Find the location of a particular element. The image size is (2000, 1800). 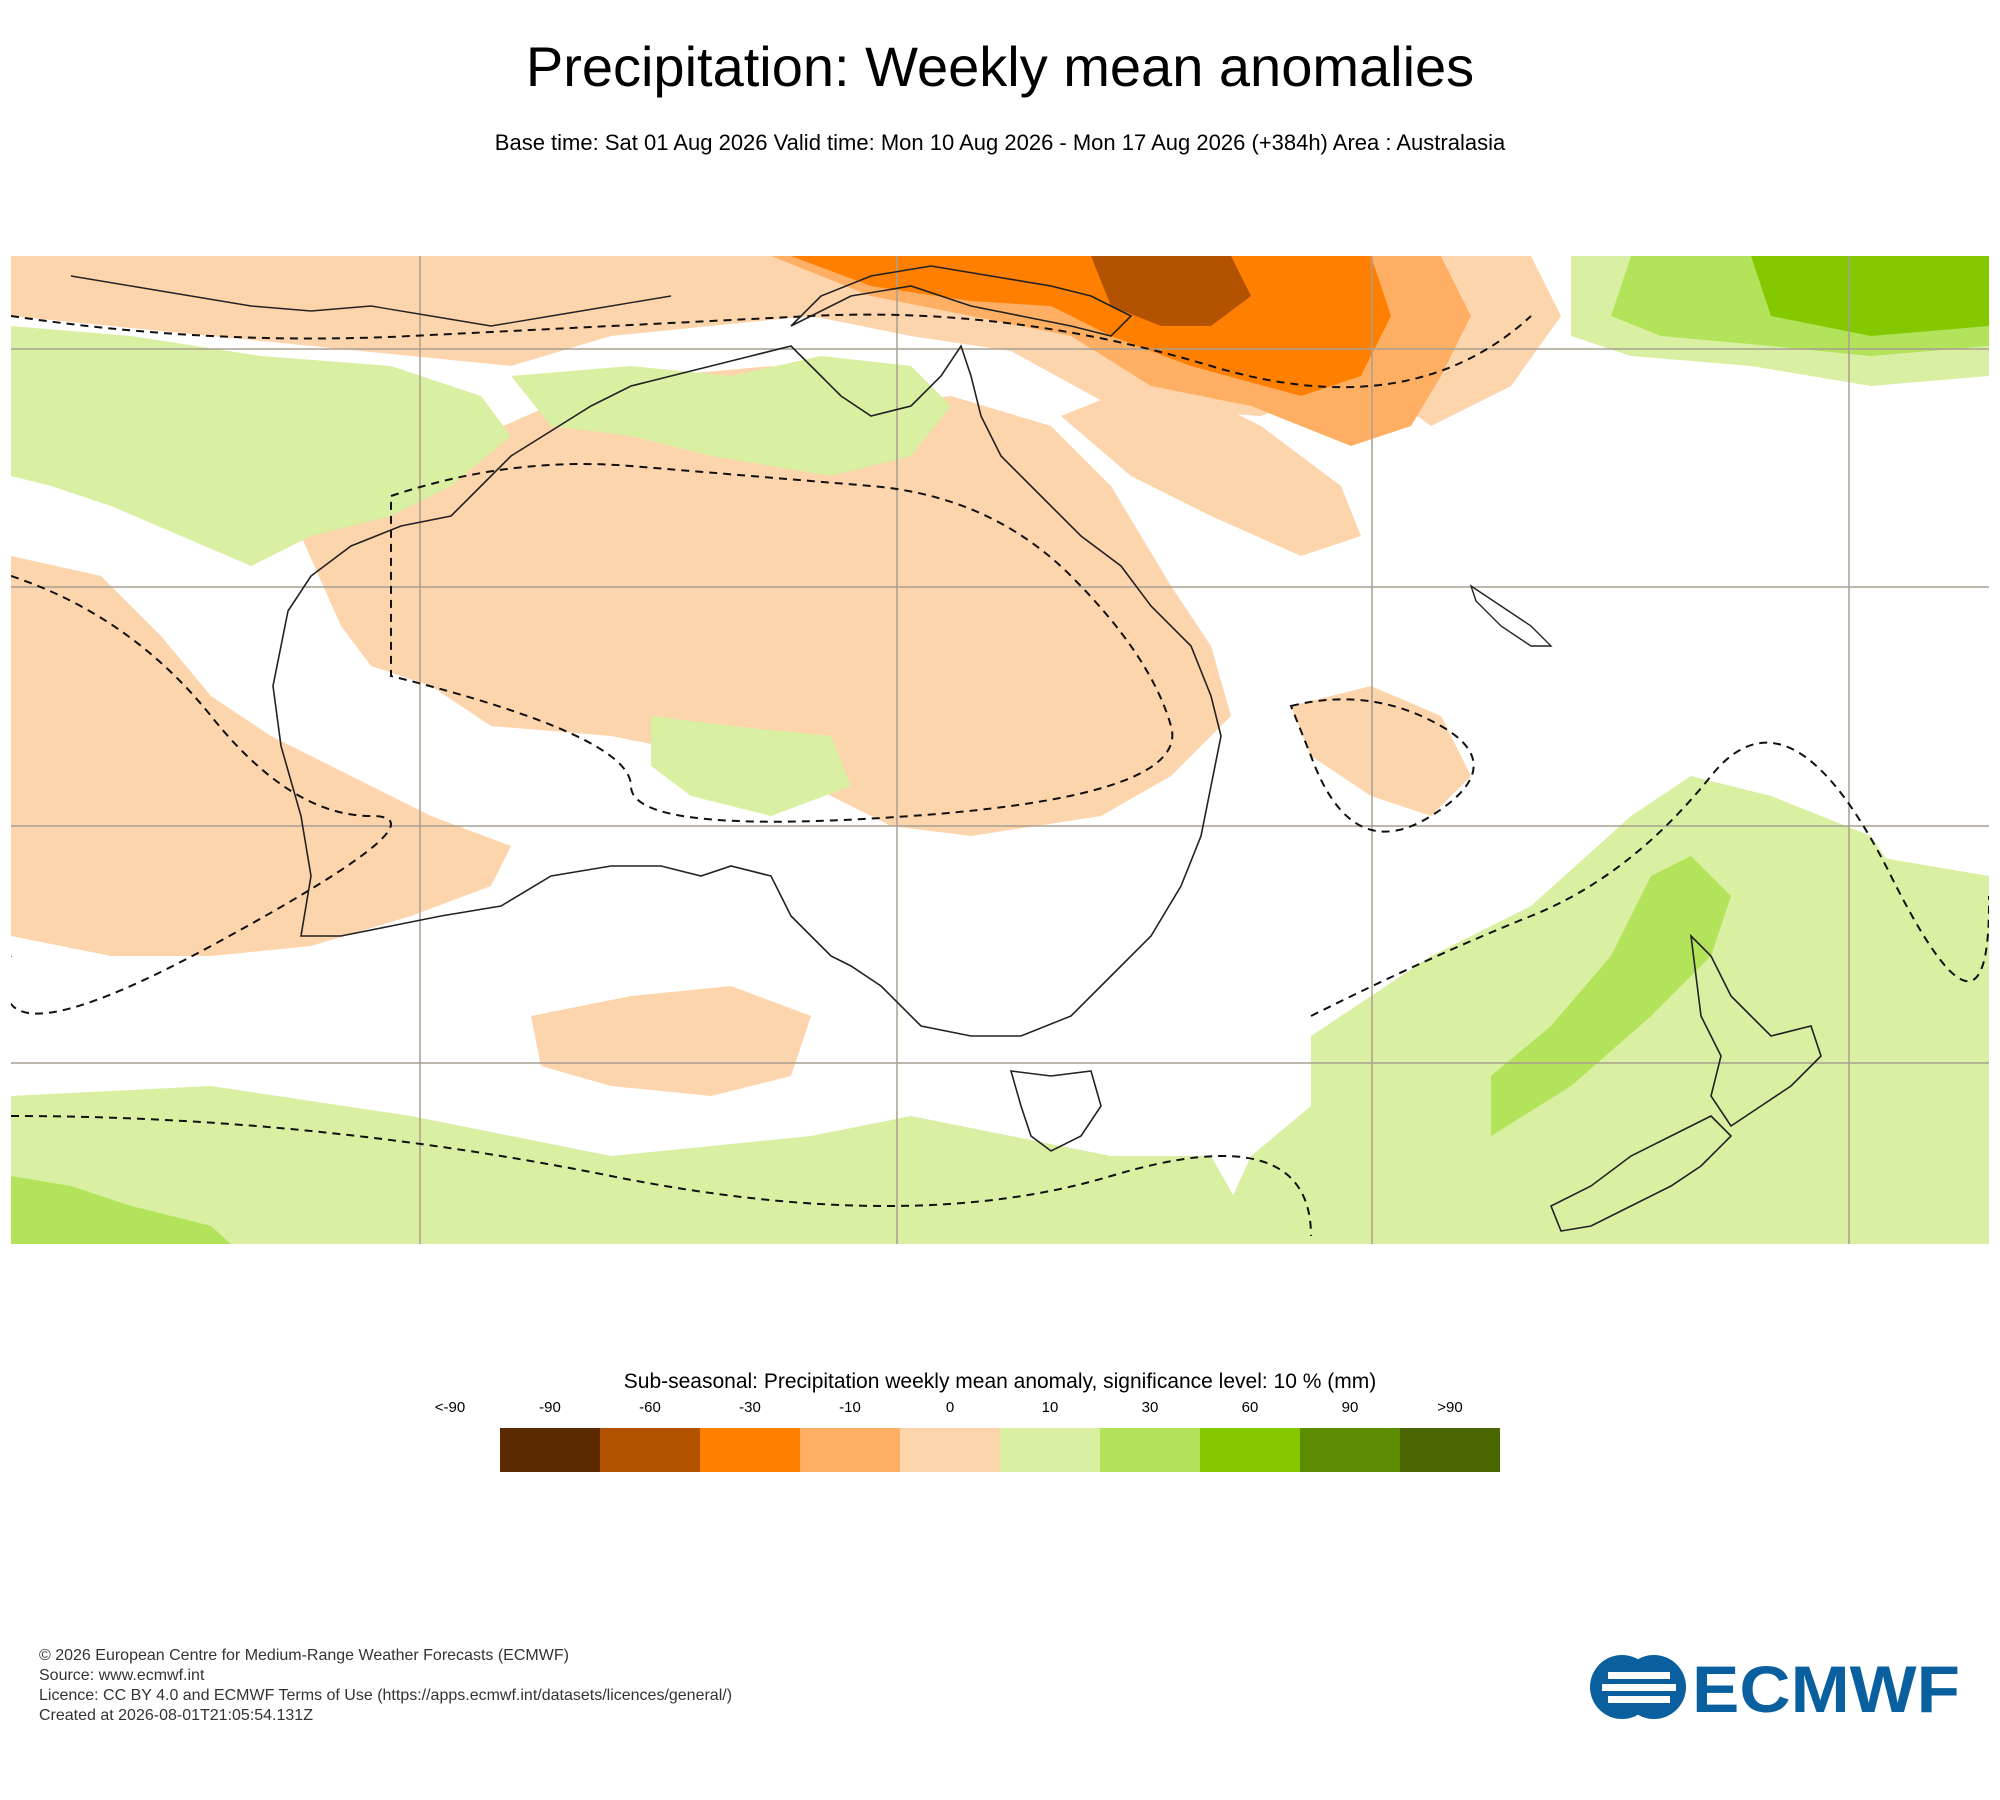

color-legend: <-90 -90 -60 -30 -10 0 10 30 60 90 >90 is located at coordinates (992, 1438).